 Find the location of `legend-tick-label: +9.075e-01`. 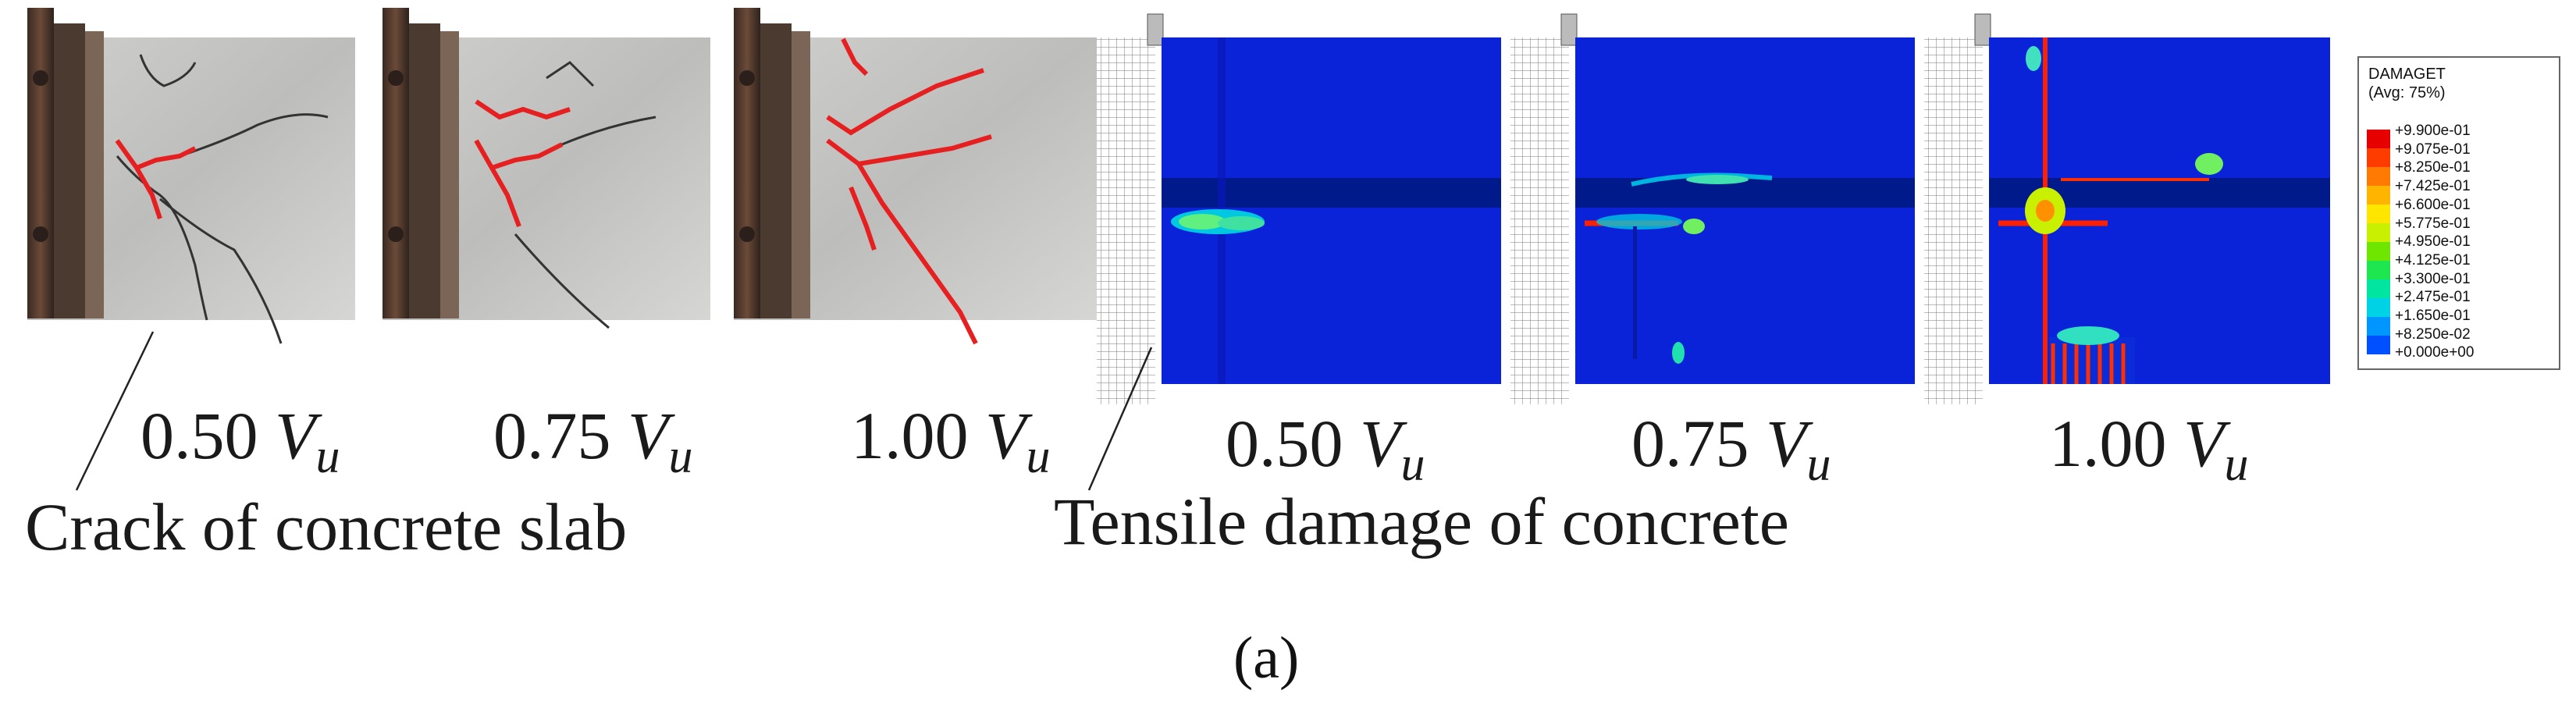

legend-tick-label: +9.075e-01 is located at coordinates (2433, 149).